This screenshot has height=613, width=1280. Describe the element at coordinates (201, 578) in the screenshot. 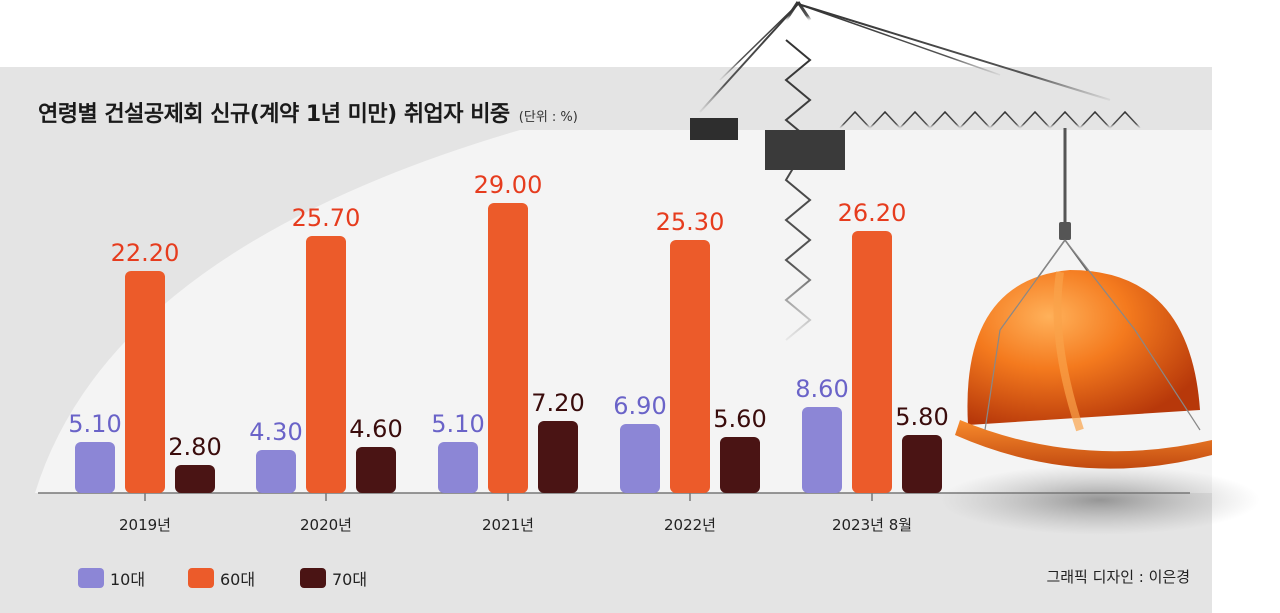

I see `legend-swatch-60s` at that location.